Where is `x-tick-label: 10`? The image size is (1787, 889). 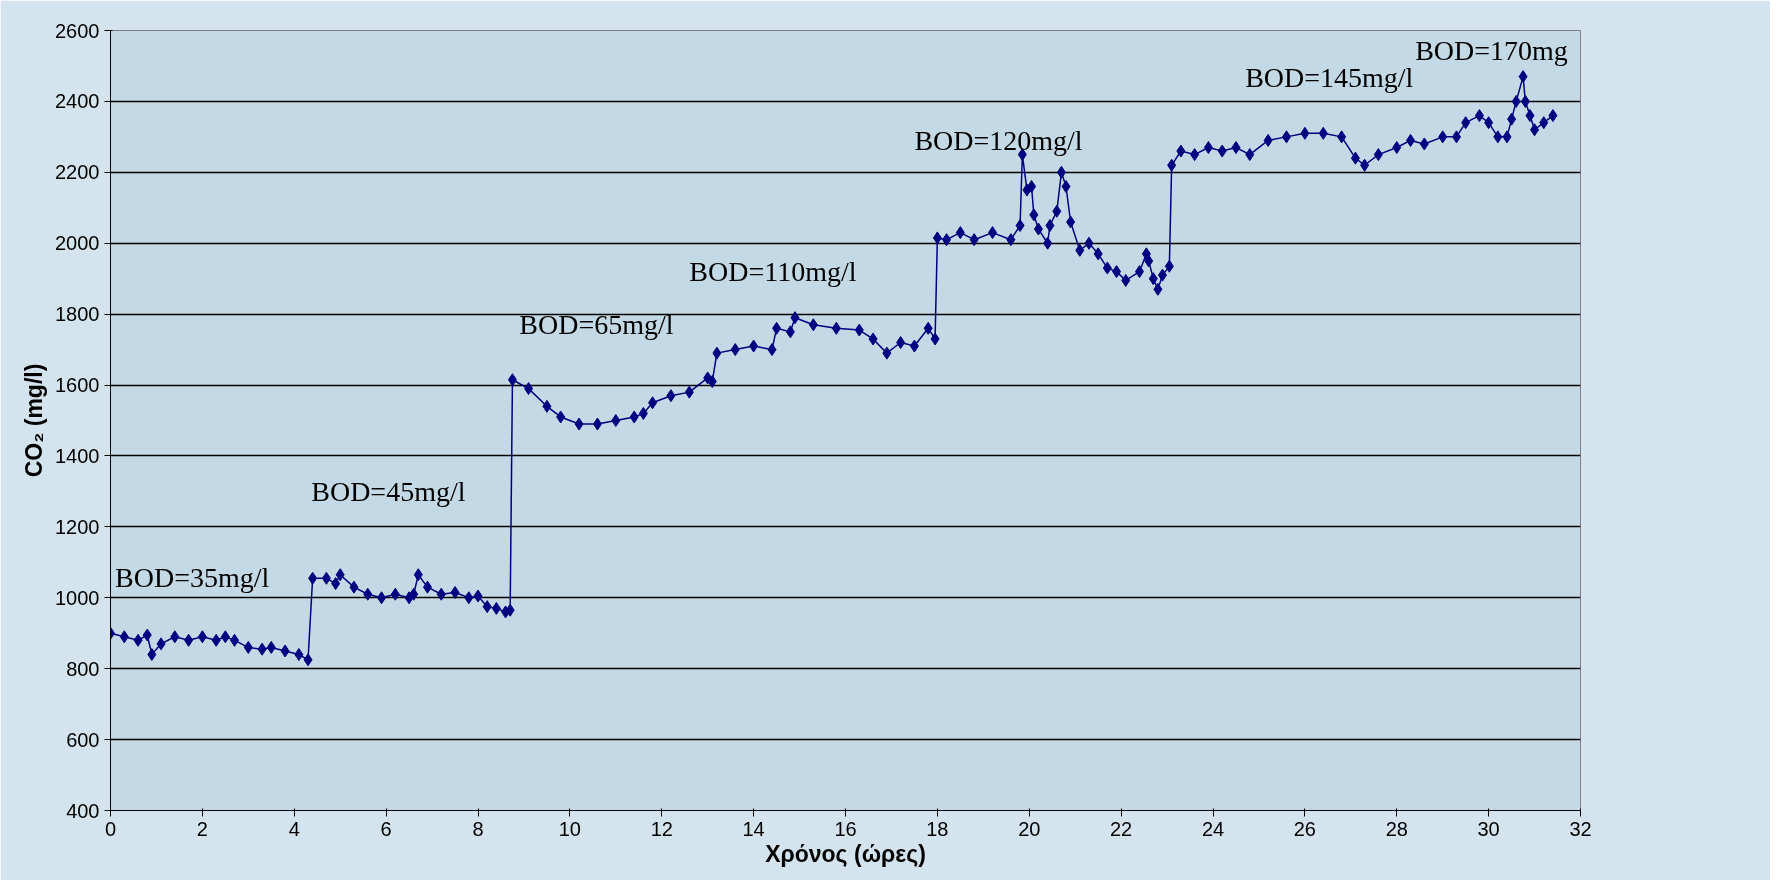 x-tick-label: 10 is located at coordinates (569, 828).